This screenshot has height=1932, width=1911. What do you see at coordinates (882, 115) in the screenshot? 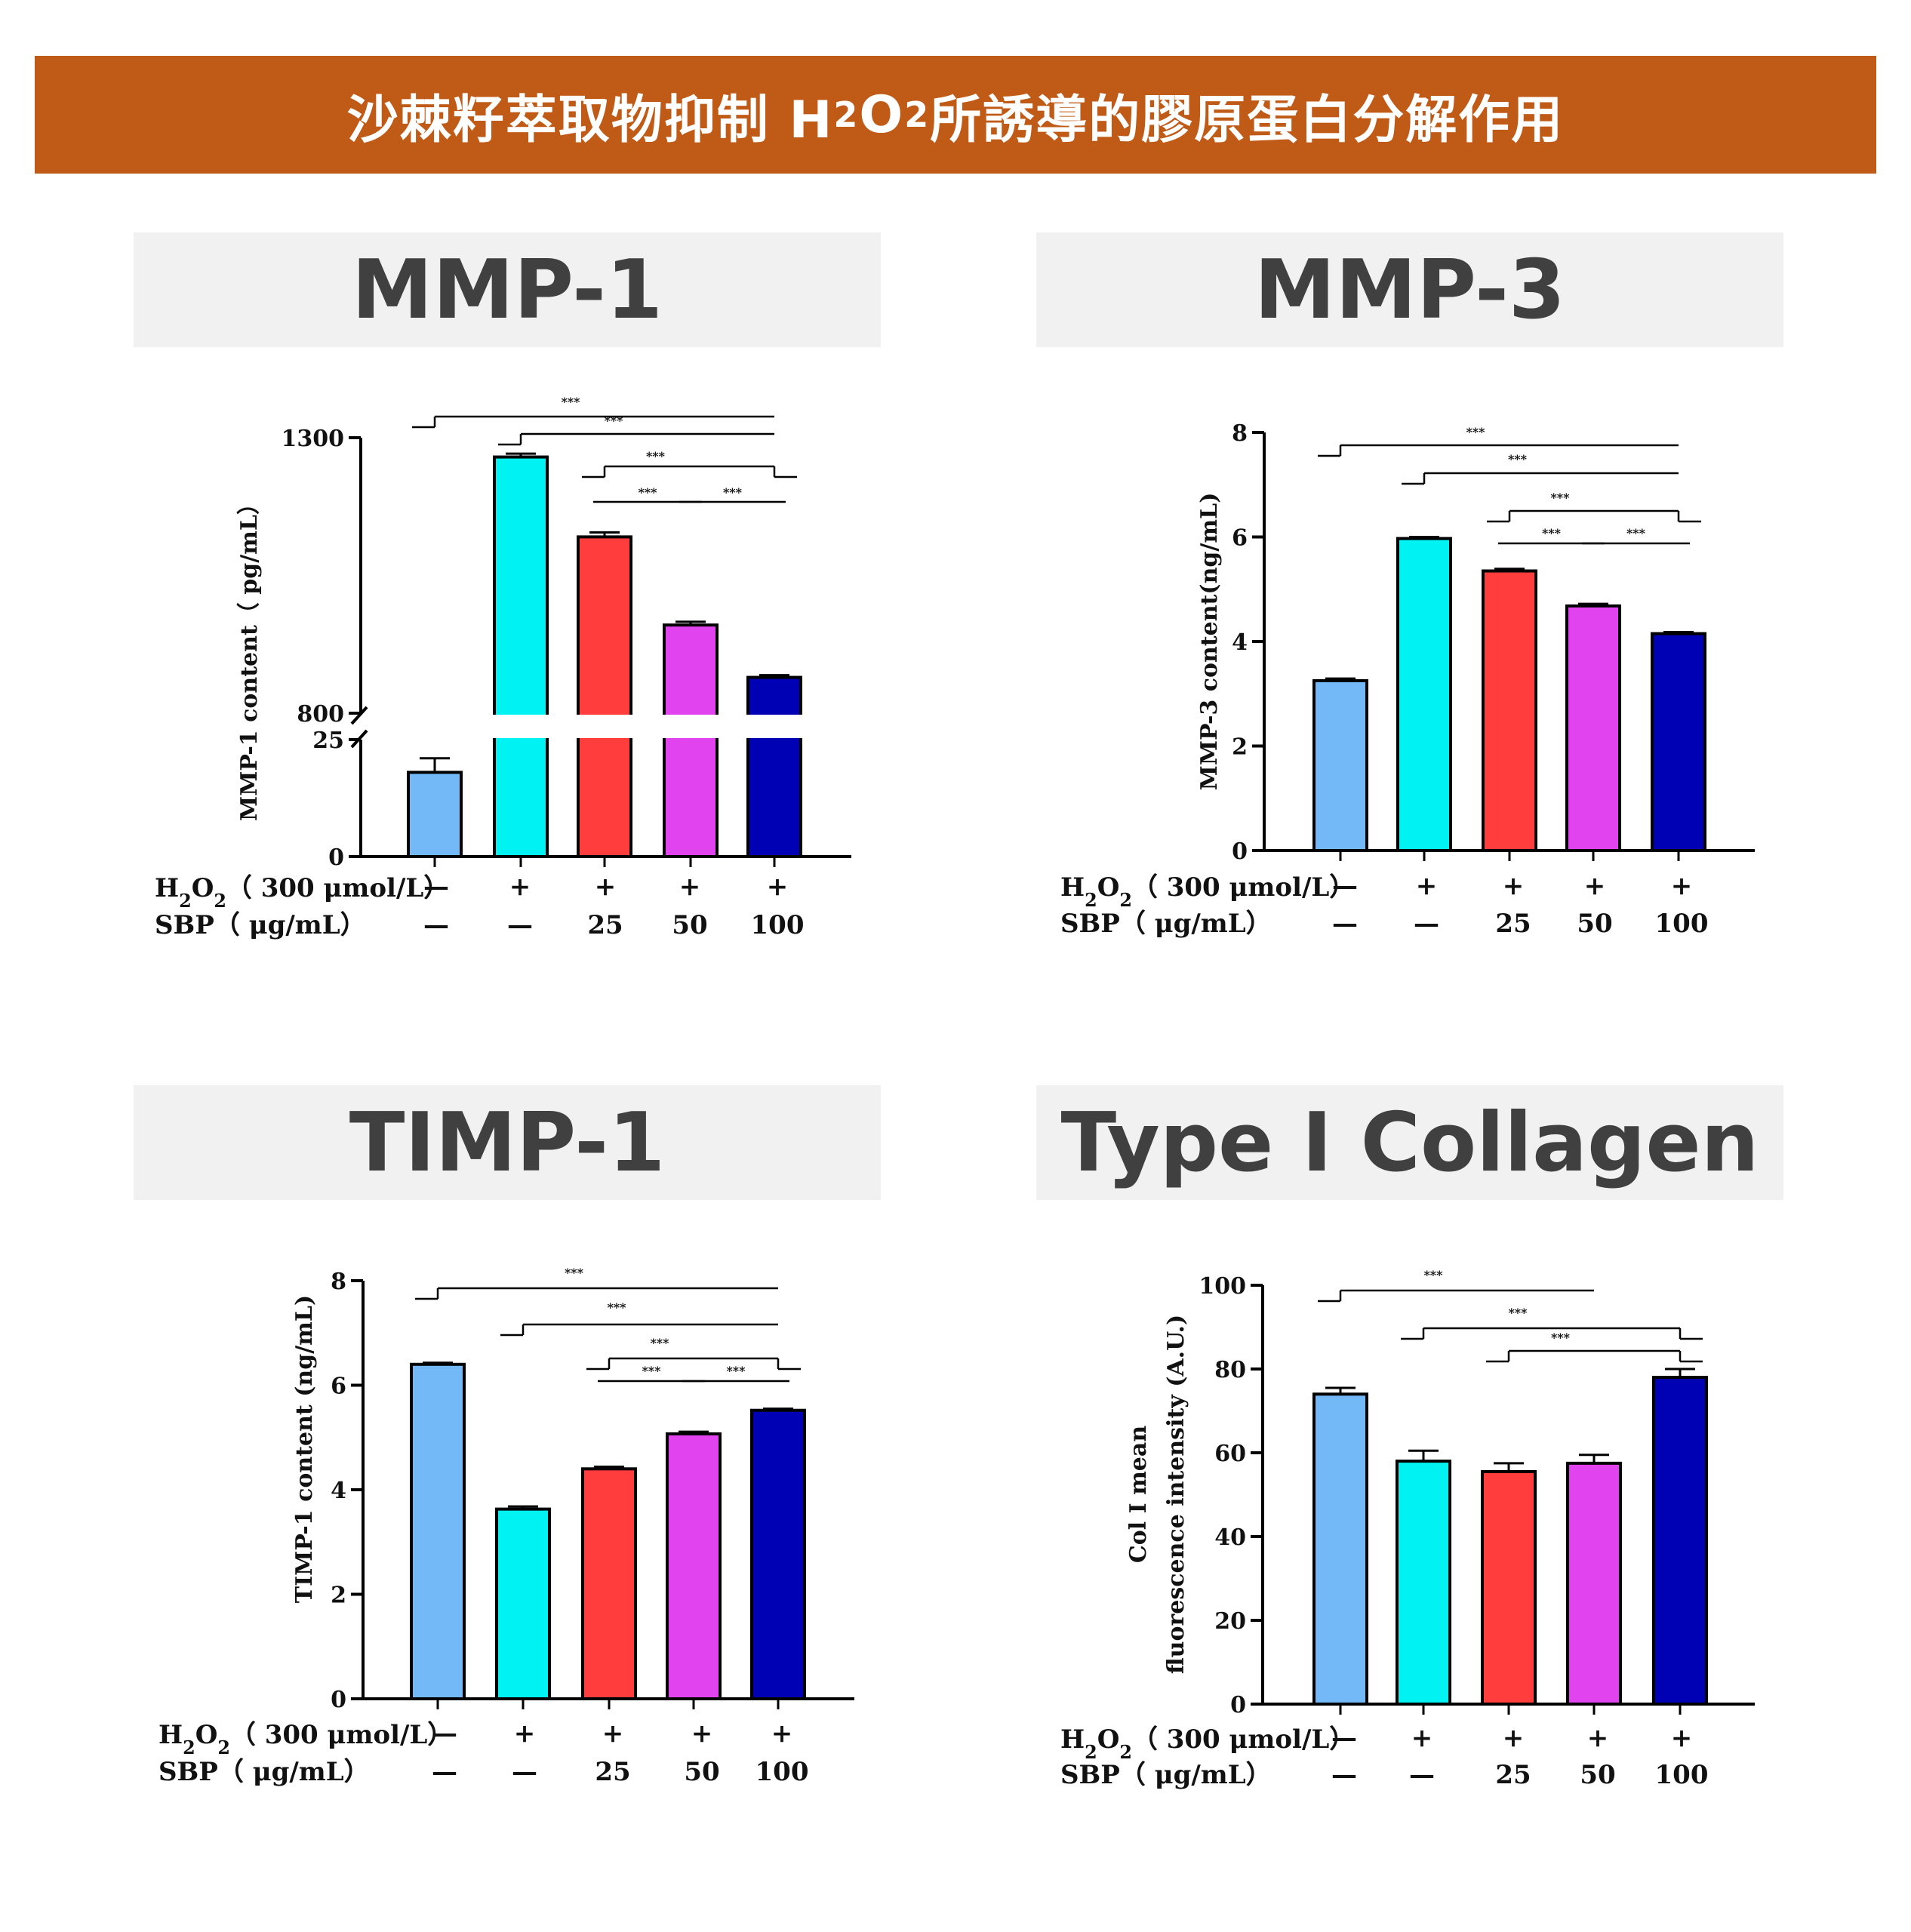
I see `banner-title-mid: O` at bounding box center [882, 115].